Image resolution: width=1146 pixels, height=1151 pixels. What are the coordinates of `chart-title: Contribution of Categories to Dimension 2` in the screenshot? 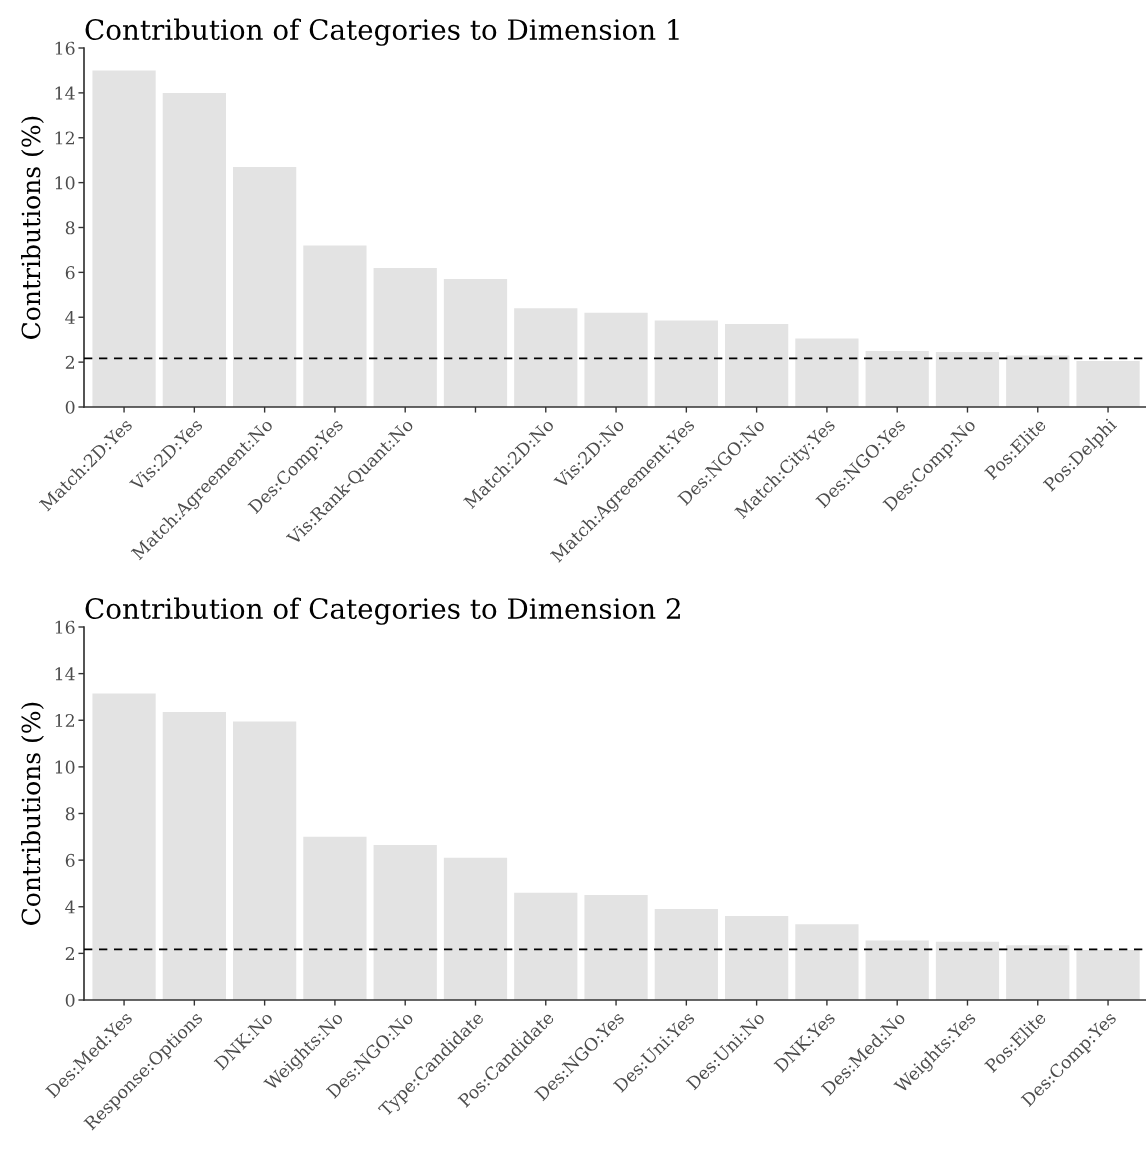 It's located at (382, 611).